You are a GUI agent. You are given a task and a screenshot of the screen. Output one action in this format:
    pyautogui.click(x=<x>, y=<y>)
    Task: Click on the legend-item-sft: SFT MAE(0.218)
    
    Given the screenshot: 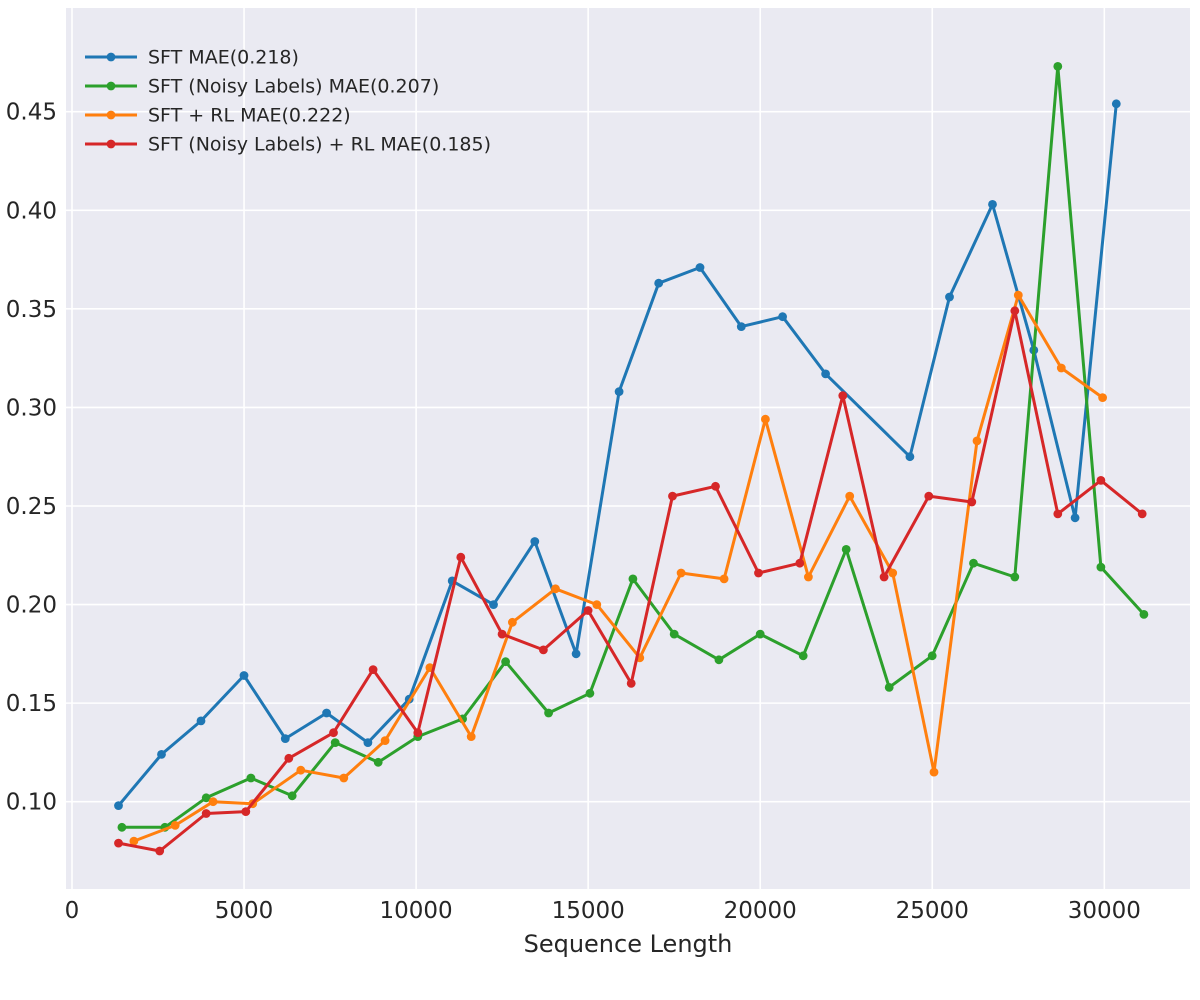 What is the action you would take?
    pyautogui.click(x=192, y=58)
    